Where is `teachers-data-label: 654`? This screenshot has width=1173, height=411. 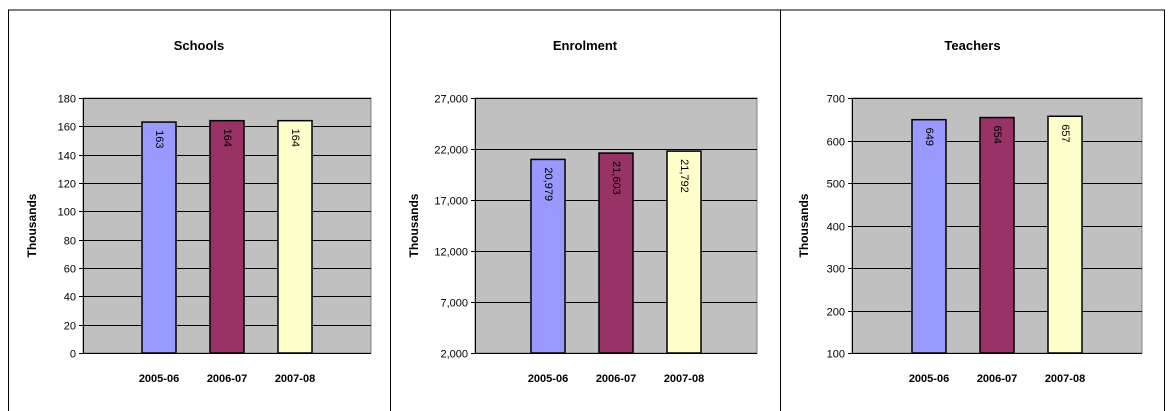 teachers-data-label: 654 is located at coordinates (997, 135).